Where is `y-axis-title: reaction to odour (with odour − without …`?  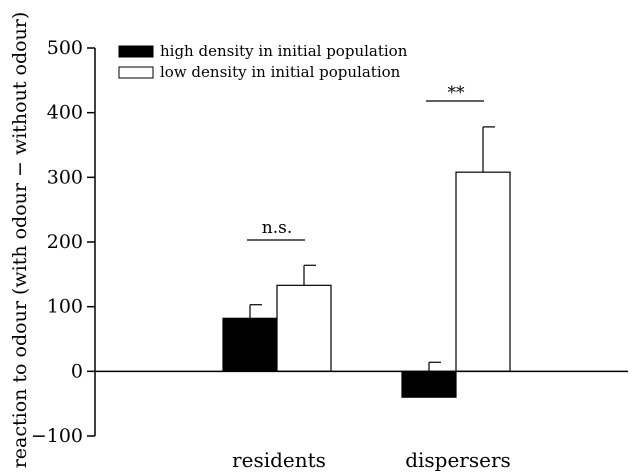 y-axis-title: reaction to odour (with odour − without … is located at coordinates (20, 240).